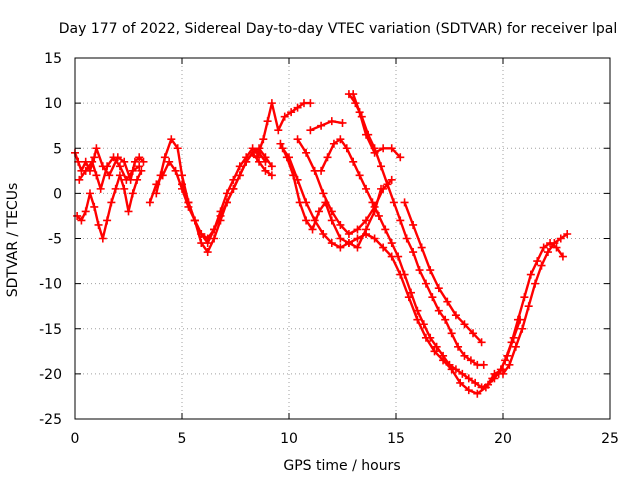 This screenshot has width=640, height=480. I want to click on y-tick-label: 15, so click(53, 59).